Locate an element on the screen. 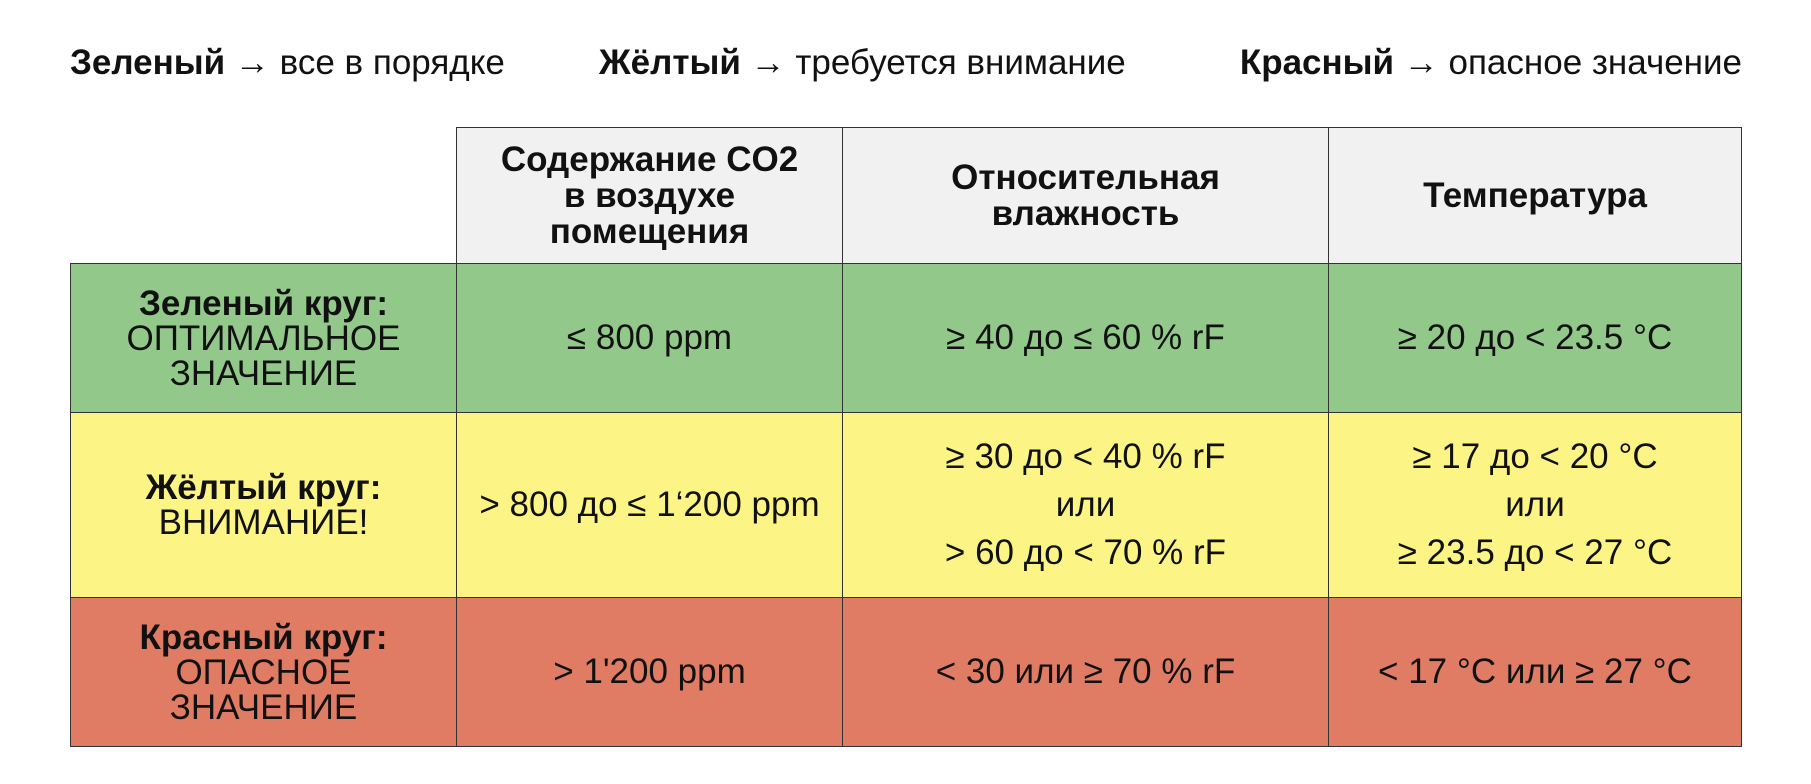  row-header-red: Красный круг: ОПАСНОЕ ЗНАЧЕНИЕ is located at coordinates (263, 672).